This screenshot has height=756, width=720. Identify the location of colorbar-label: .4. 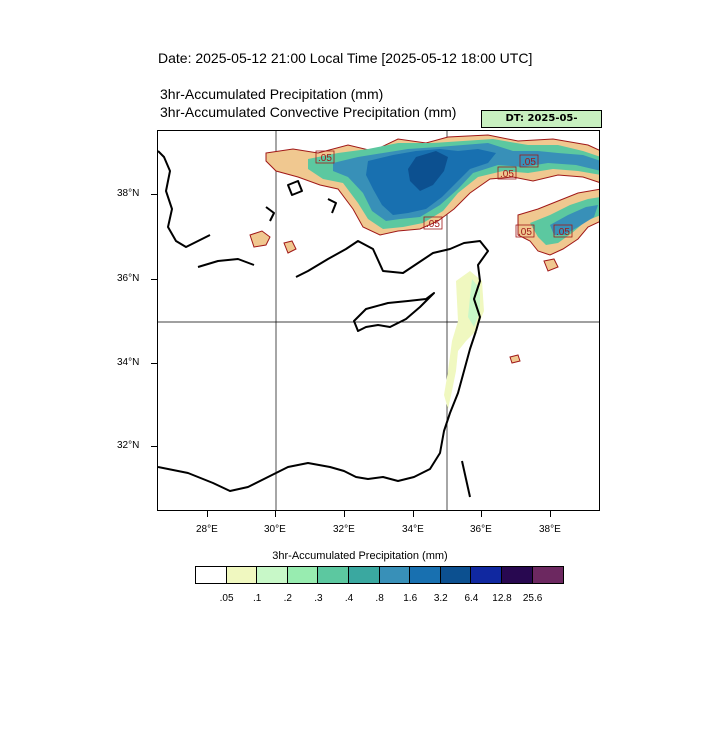
(349, 598).